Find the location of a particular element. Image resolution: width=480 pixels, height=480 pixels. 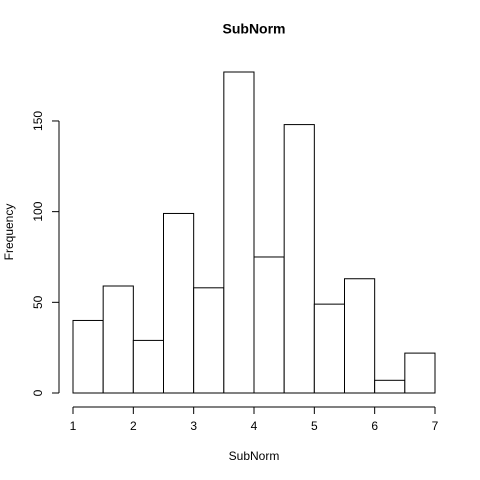

y-tick-label: 50 is located at coordinates (38, 302).